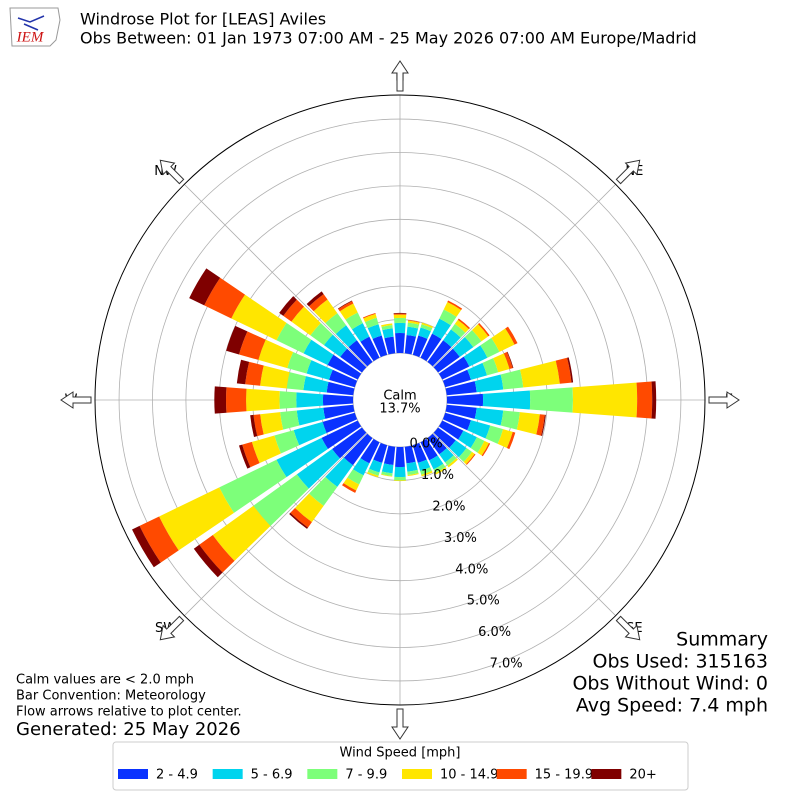 This screenshot has width=800, height=800. Describe the element at coordinates (366, 775) in the screenshot. I see `legend-label: 7 - 9.9` at that location.